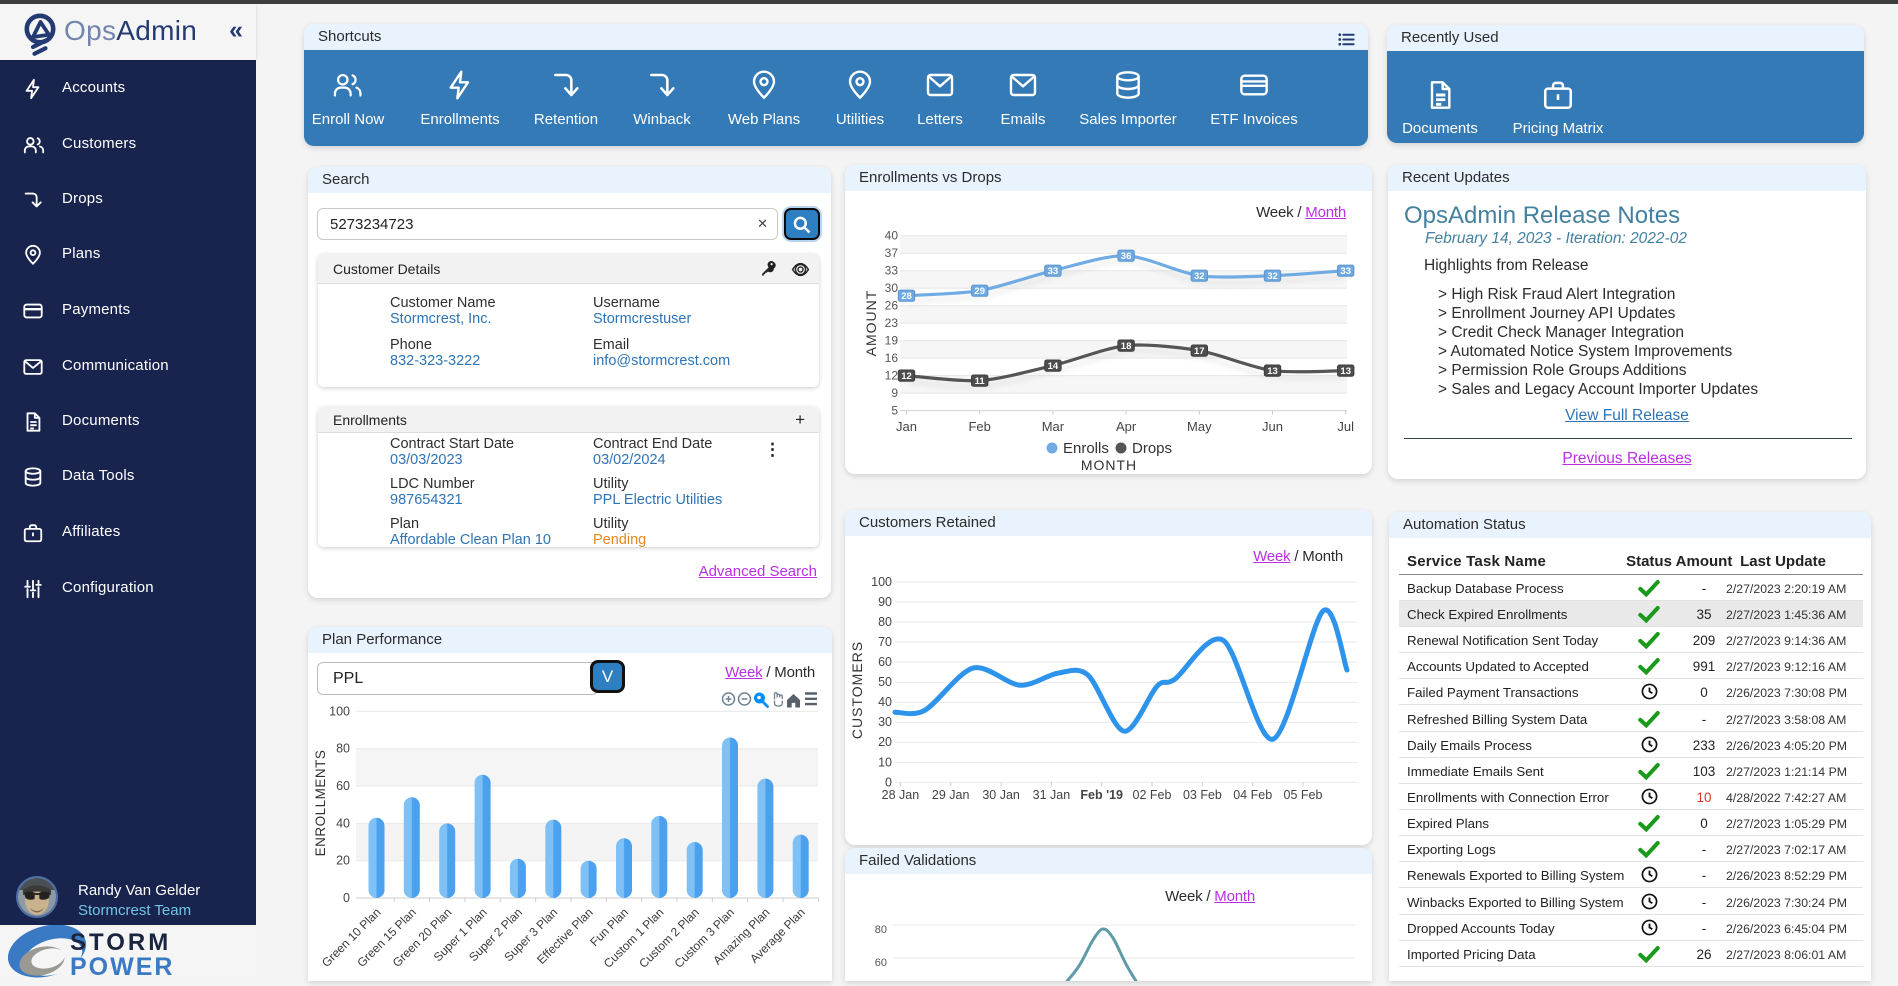 This screenshot has height=986, width=1898. I want to click on svg-text: 04 Feb, so click(1252, 795).